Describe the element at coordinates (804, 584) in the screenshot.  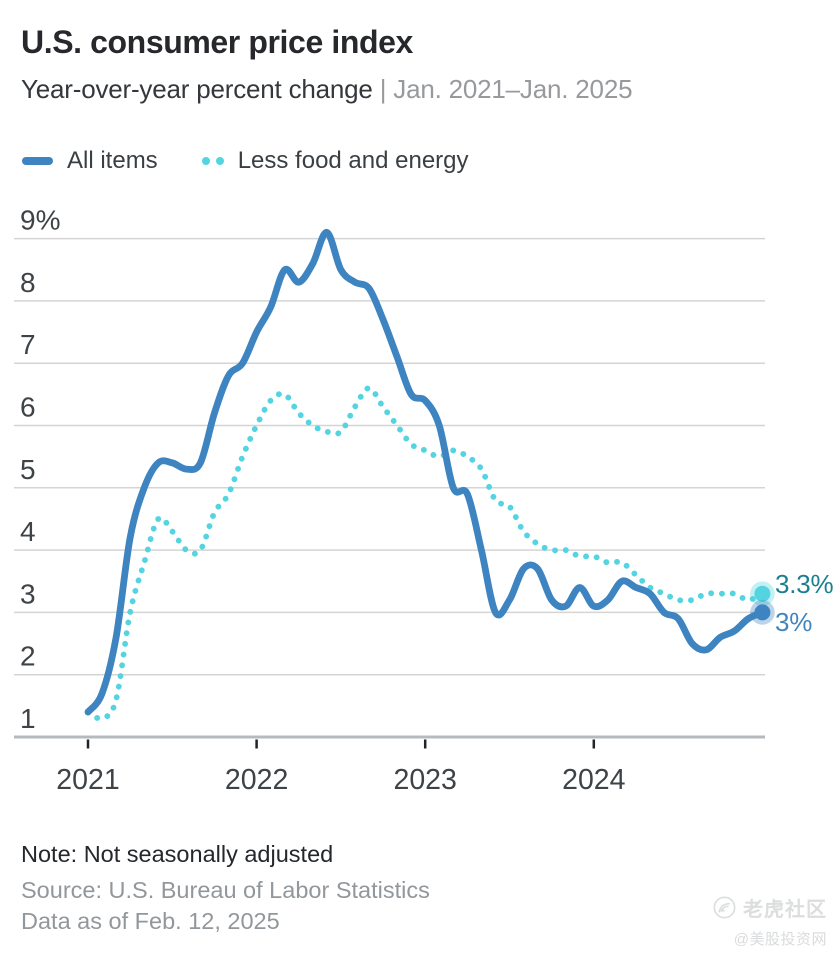
I see `end-label-less-food-energy: 3.3%` at that location.